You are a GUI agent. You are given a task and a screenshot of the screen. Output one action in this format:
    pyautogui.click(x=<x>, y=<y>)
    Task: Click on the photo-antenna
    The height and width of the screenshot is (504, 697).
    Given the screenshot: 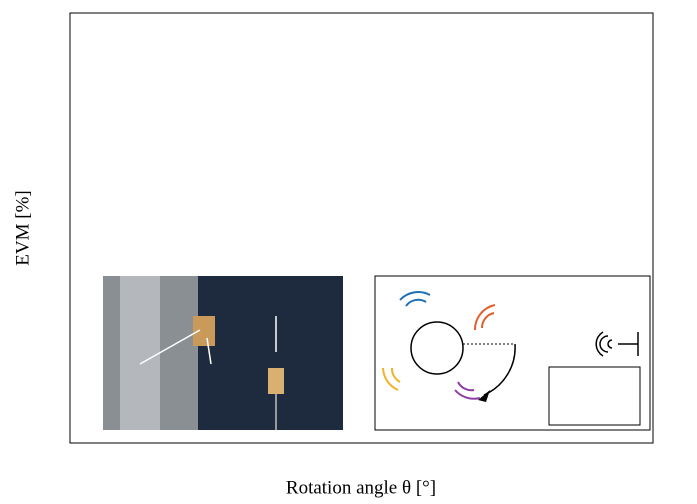 What is the action you would take?
    pyautogui.click(x=204, y=331)
    